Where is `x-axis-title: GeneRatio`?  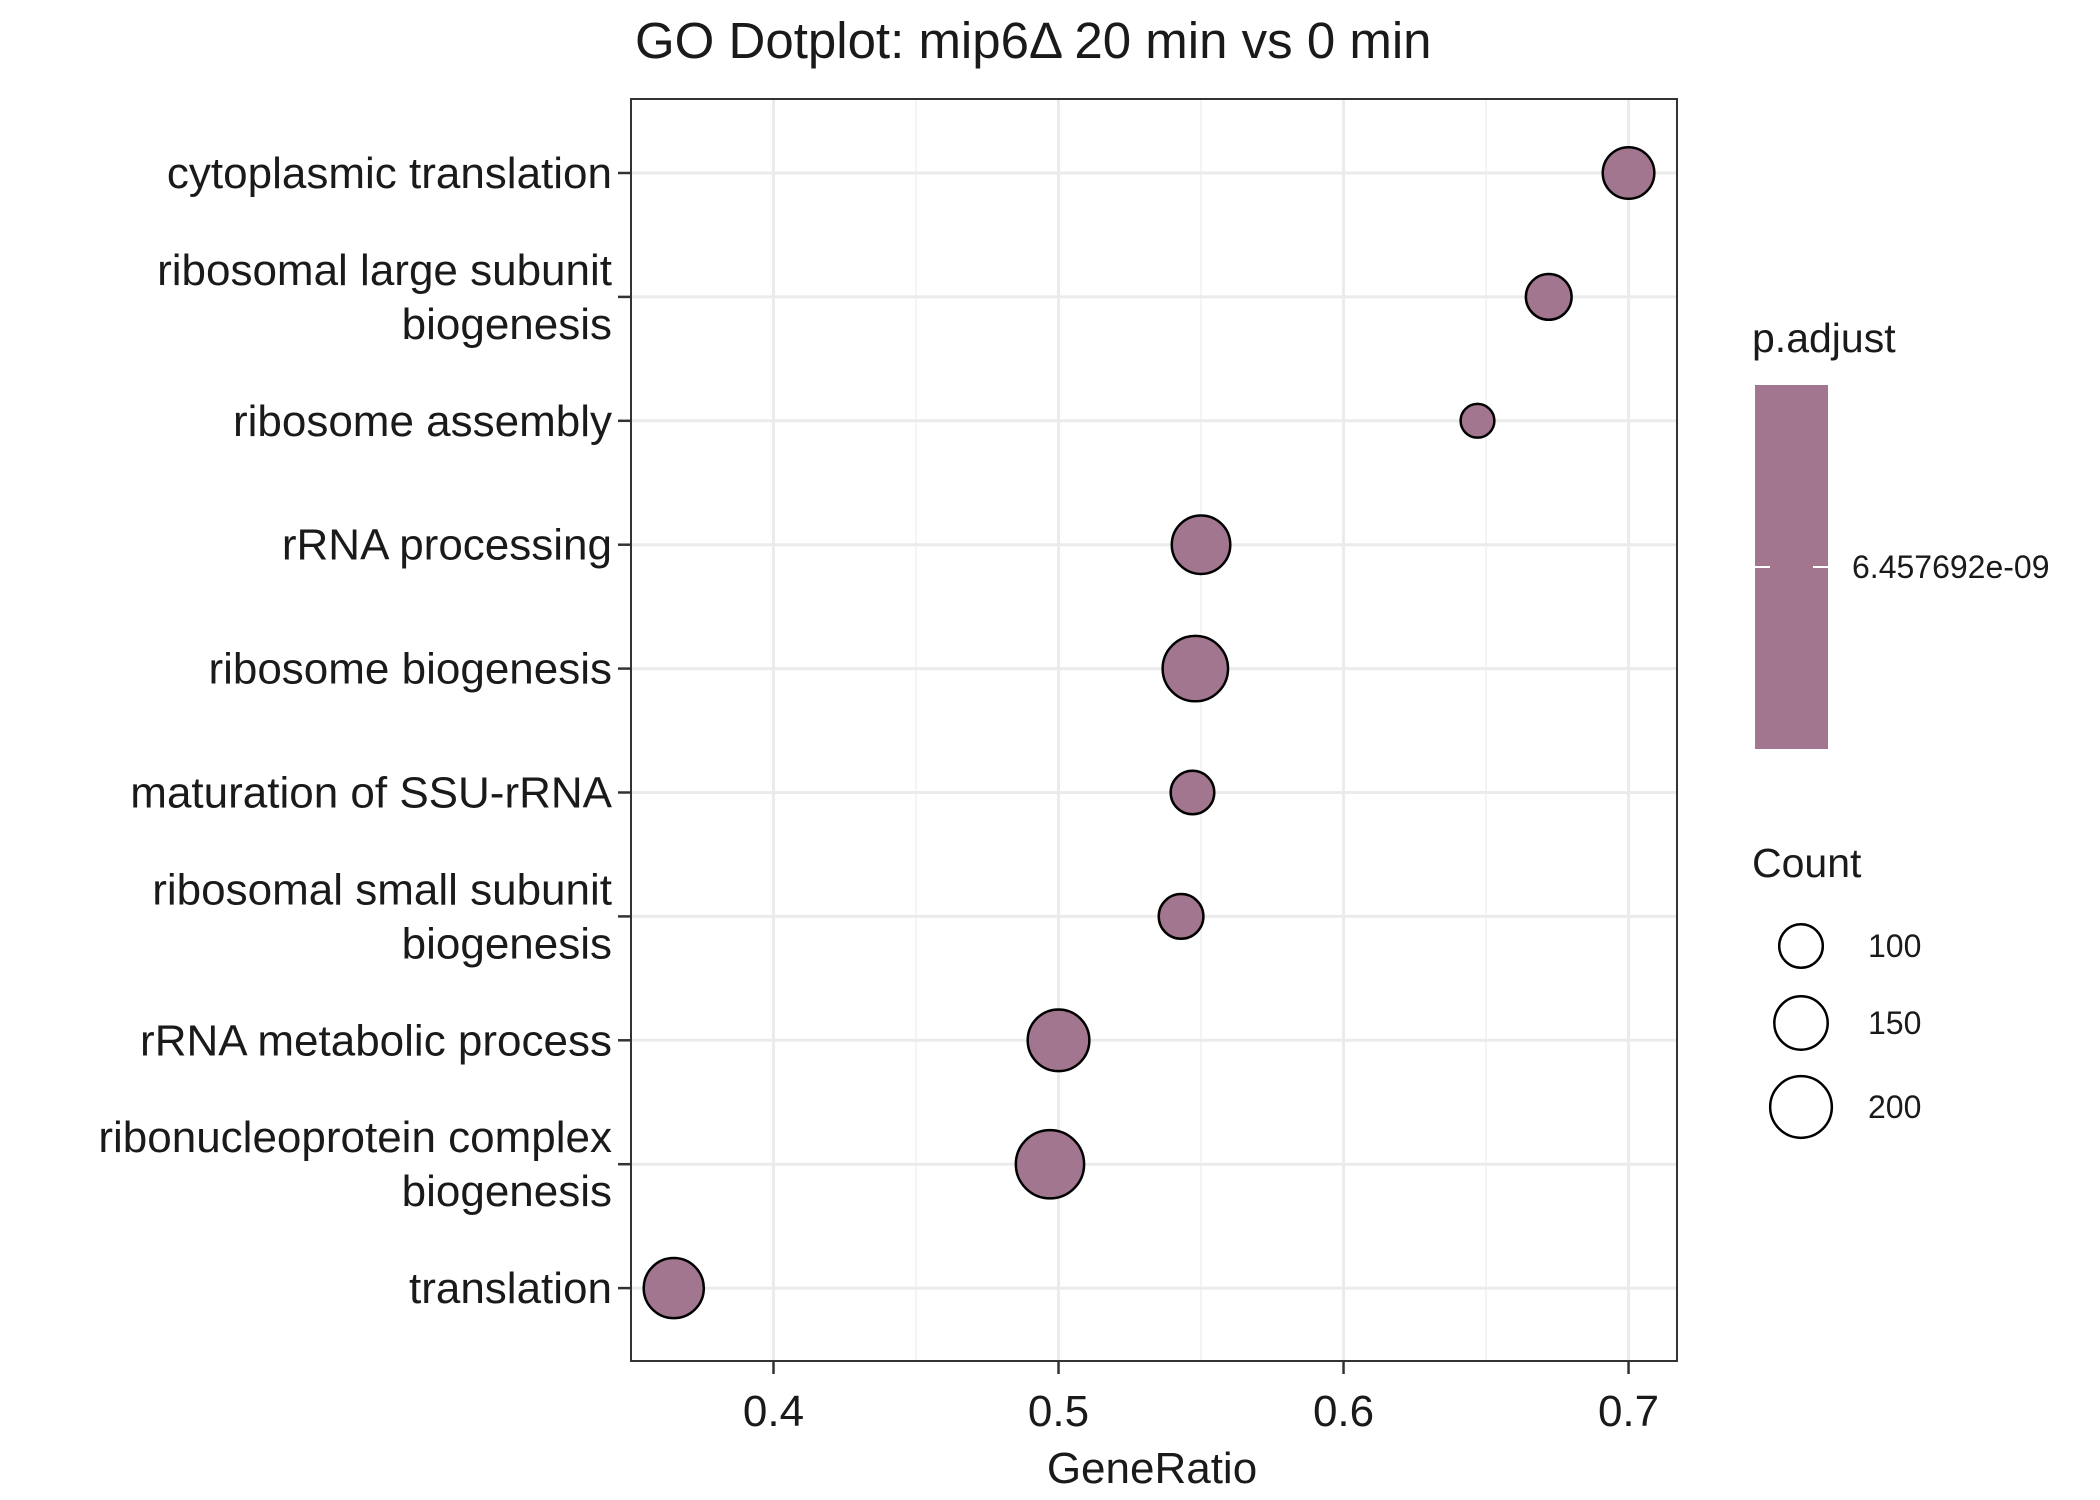 x-axis-title: GeneRatio is located at coordinates (1152, 1468).